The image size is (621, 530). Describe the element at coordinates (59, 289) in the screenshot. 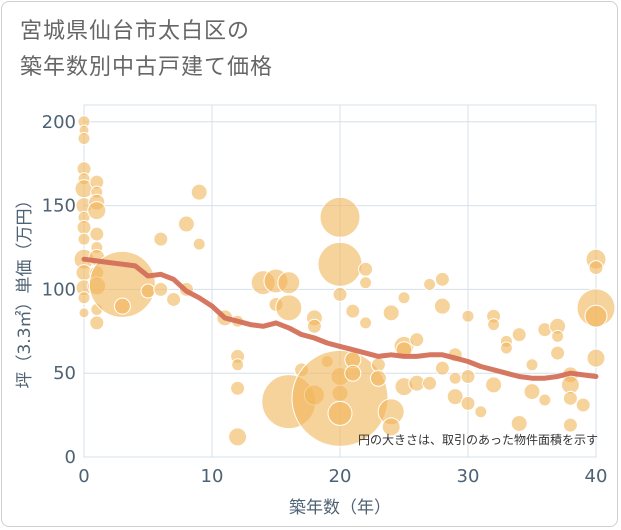

I see `y-tick-label: 100` at that location.